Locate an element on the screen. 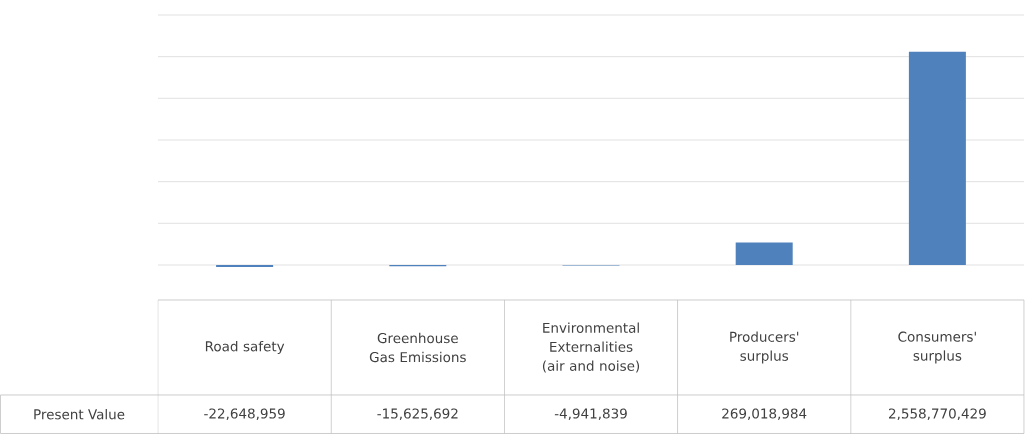 This screenshot has width=1029, height=434. x-tick-label: Road safety is located at coordinates (245, 347).